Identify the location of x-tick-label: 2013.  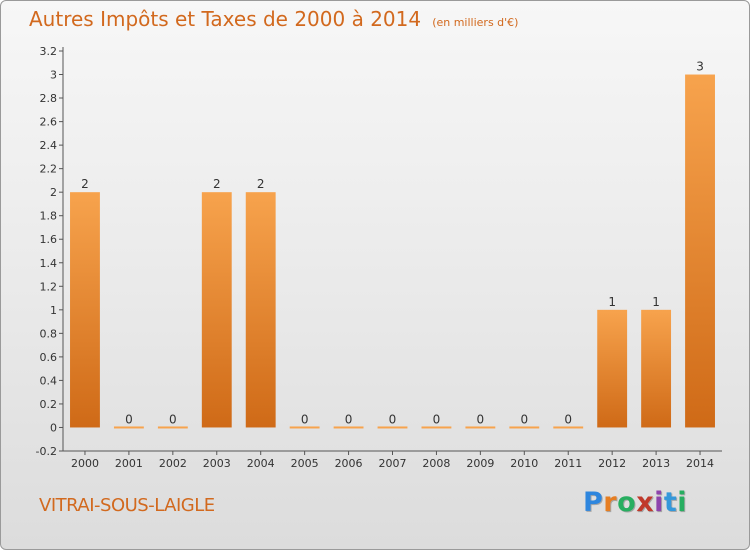
(656, 463).